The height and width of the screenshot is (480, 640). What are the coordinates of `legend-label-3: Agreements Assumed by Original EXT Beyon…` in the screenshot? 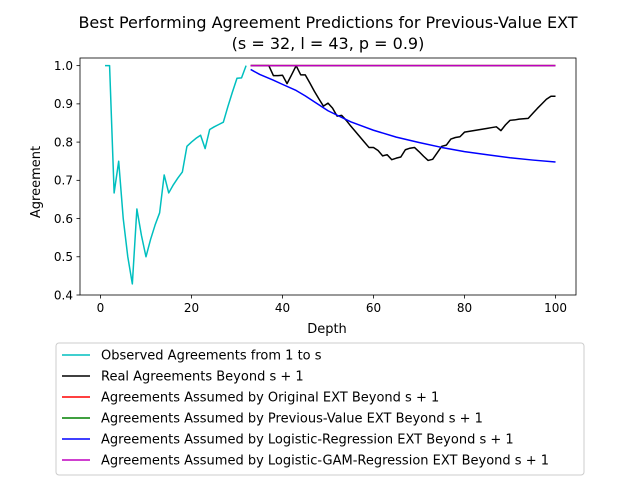 It's located at (270, 398).